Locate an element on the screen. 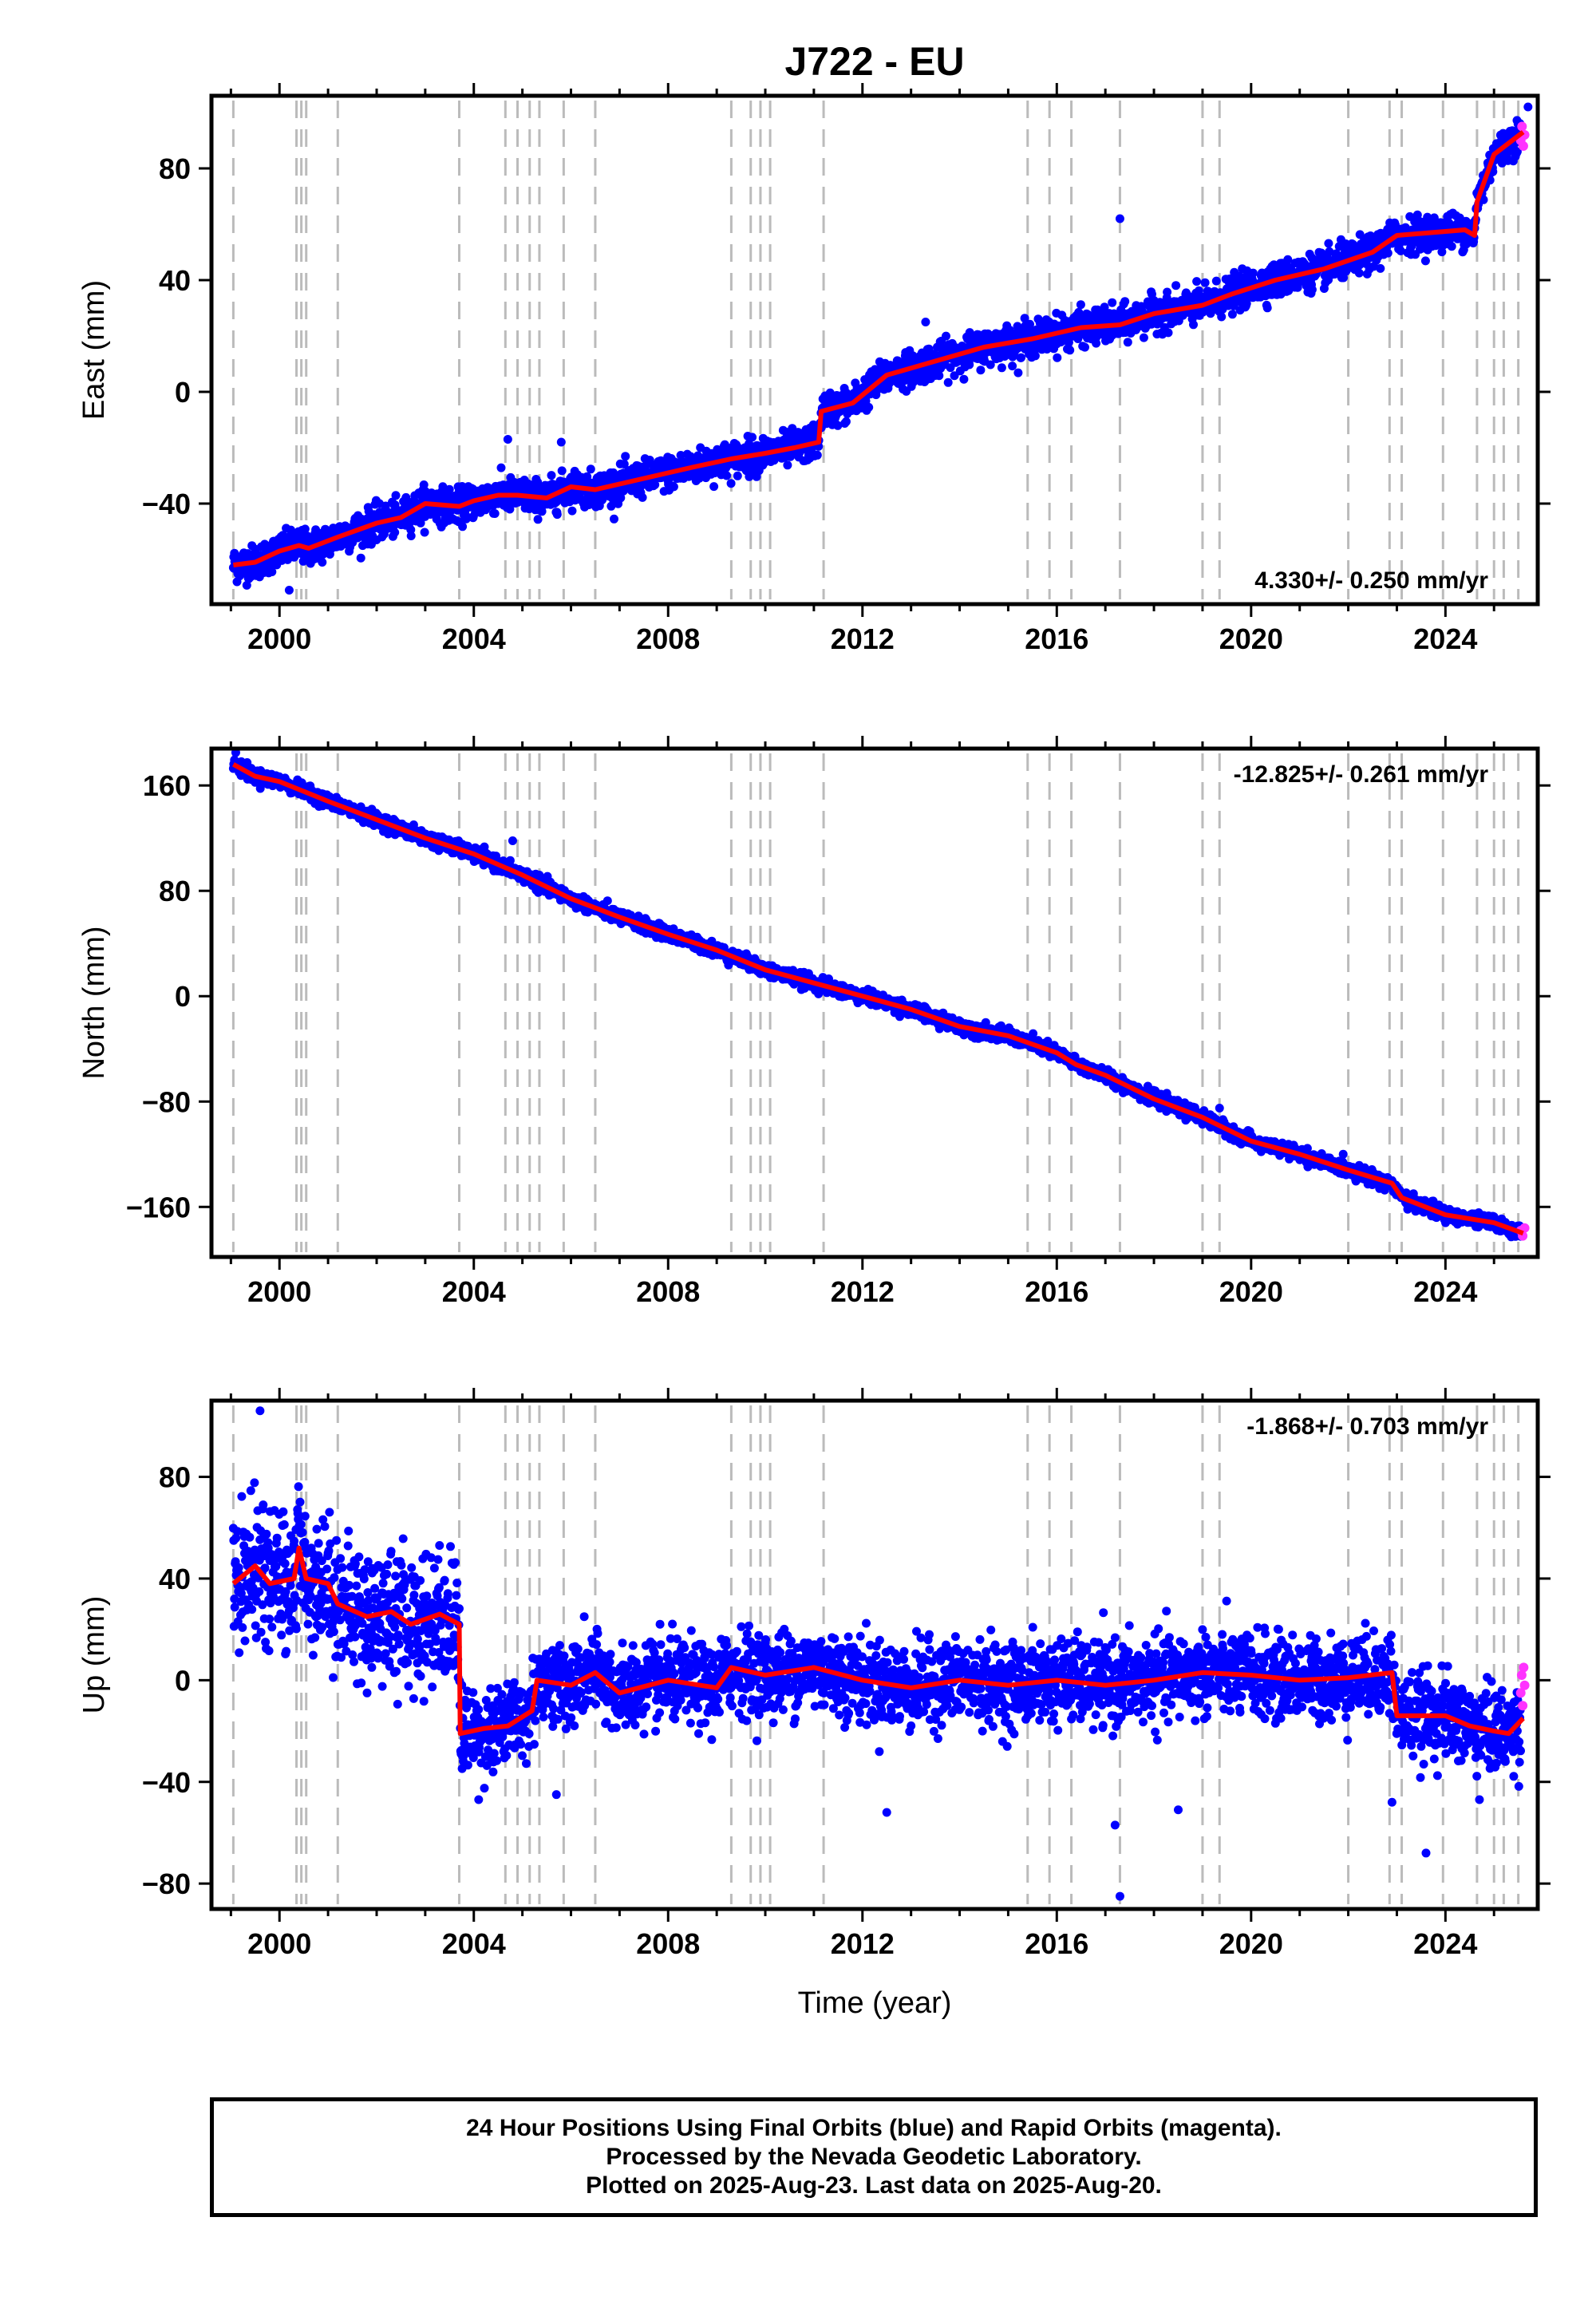  x-tick-label: 2000 is located at coordinates (279, 638).